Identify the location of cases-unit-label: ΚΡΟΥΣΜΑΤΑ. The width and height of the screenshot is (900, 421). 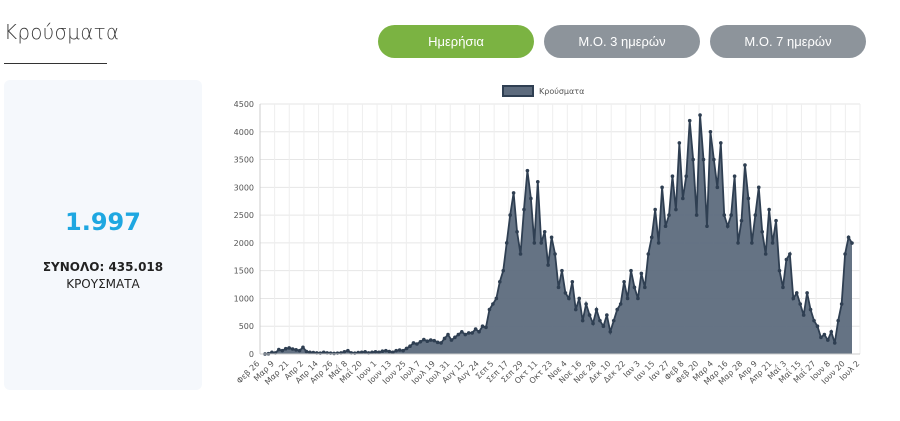
(103, 284).